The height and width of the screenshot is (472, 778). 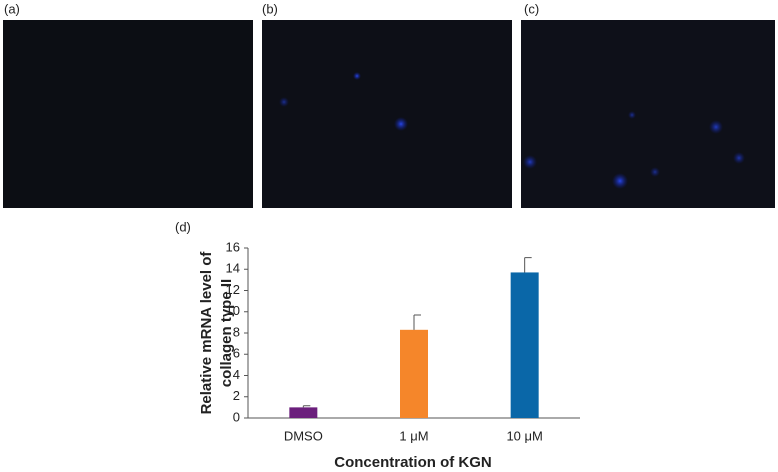 What do you see at coordinates (236, 416) in the screenshot?
I see `y-tick-label: 0` at bounding box center [236, 416].